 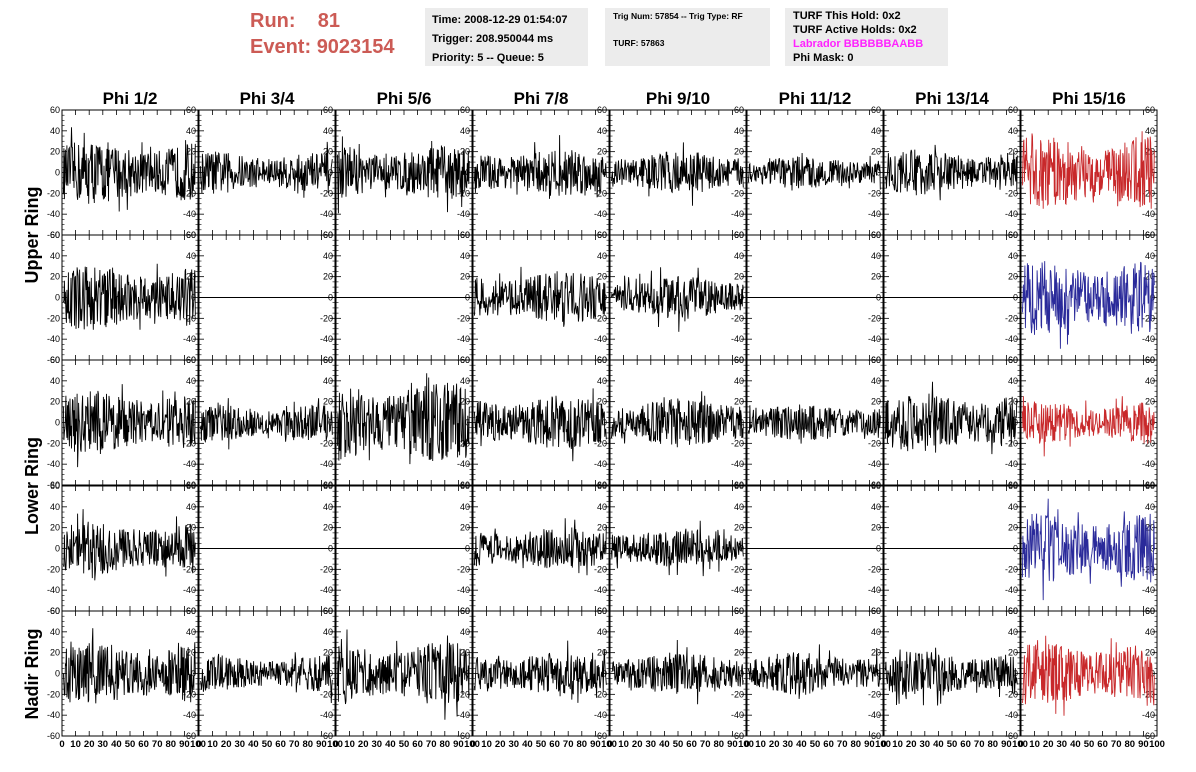 What do you see at coordinates (493, 39) in the screenshot?
I see `trigger-text: Trigger: 208.950044 ms` at bounding box center [493, 39].